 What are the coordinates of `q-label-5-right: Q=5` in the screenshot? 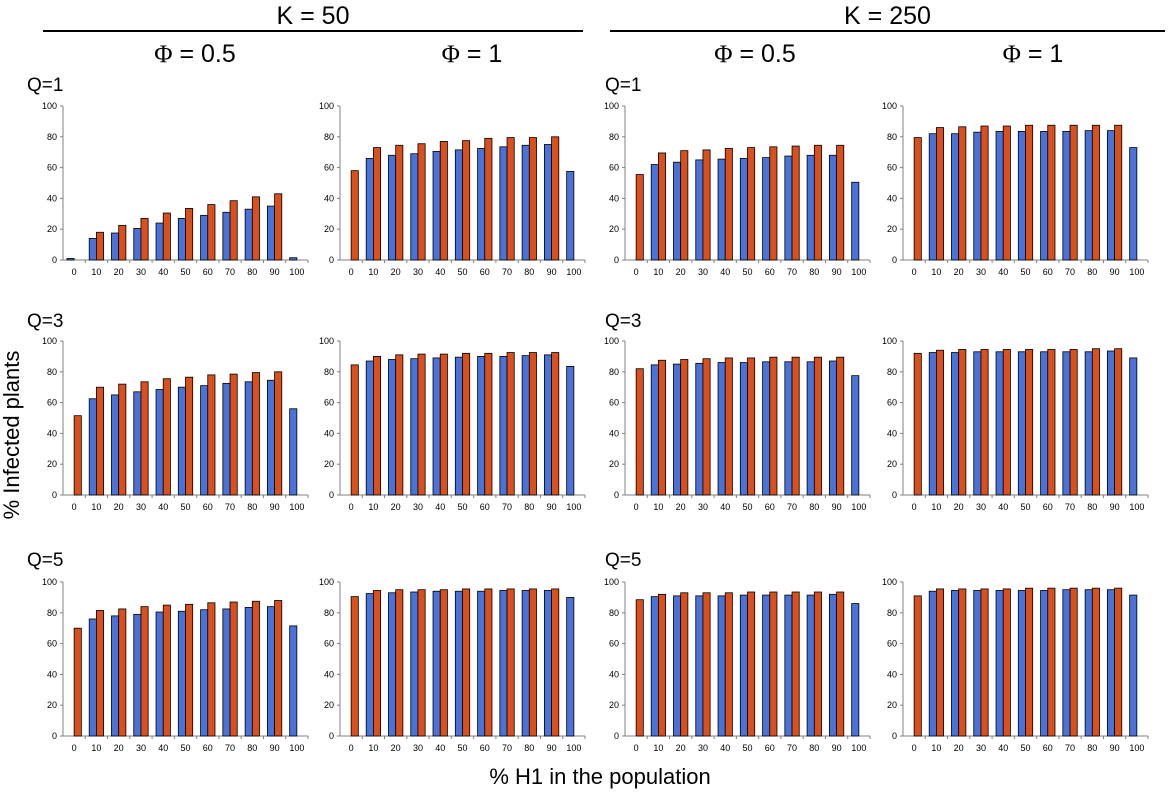 It's located at (623, 560).